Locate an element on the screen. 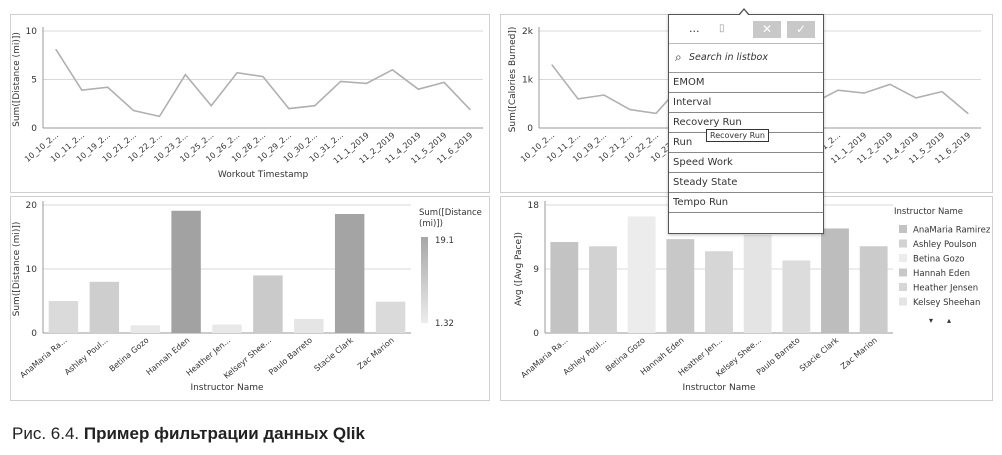 The height and width of the screenshot is (455, 1002). search-placeholder: Search in listbox is located at coordinates (728, 57).